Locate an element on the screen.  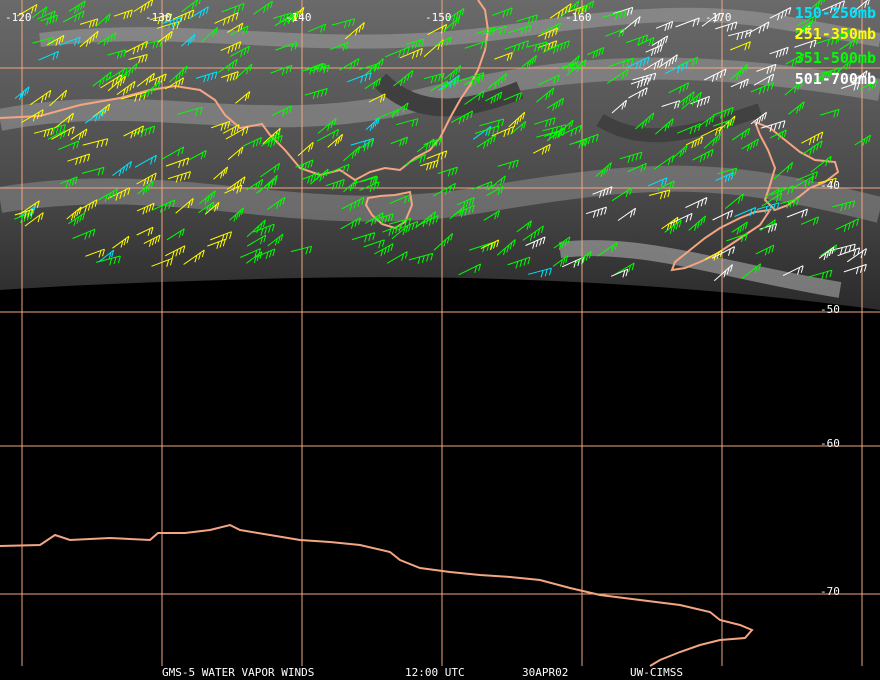
lon-label-150: -150 is located at coordinates (438, 17).